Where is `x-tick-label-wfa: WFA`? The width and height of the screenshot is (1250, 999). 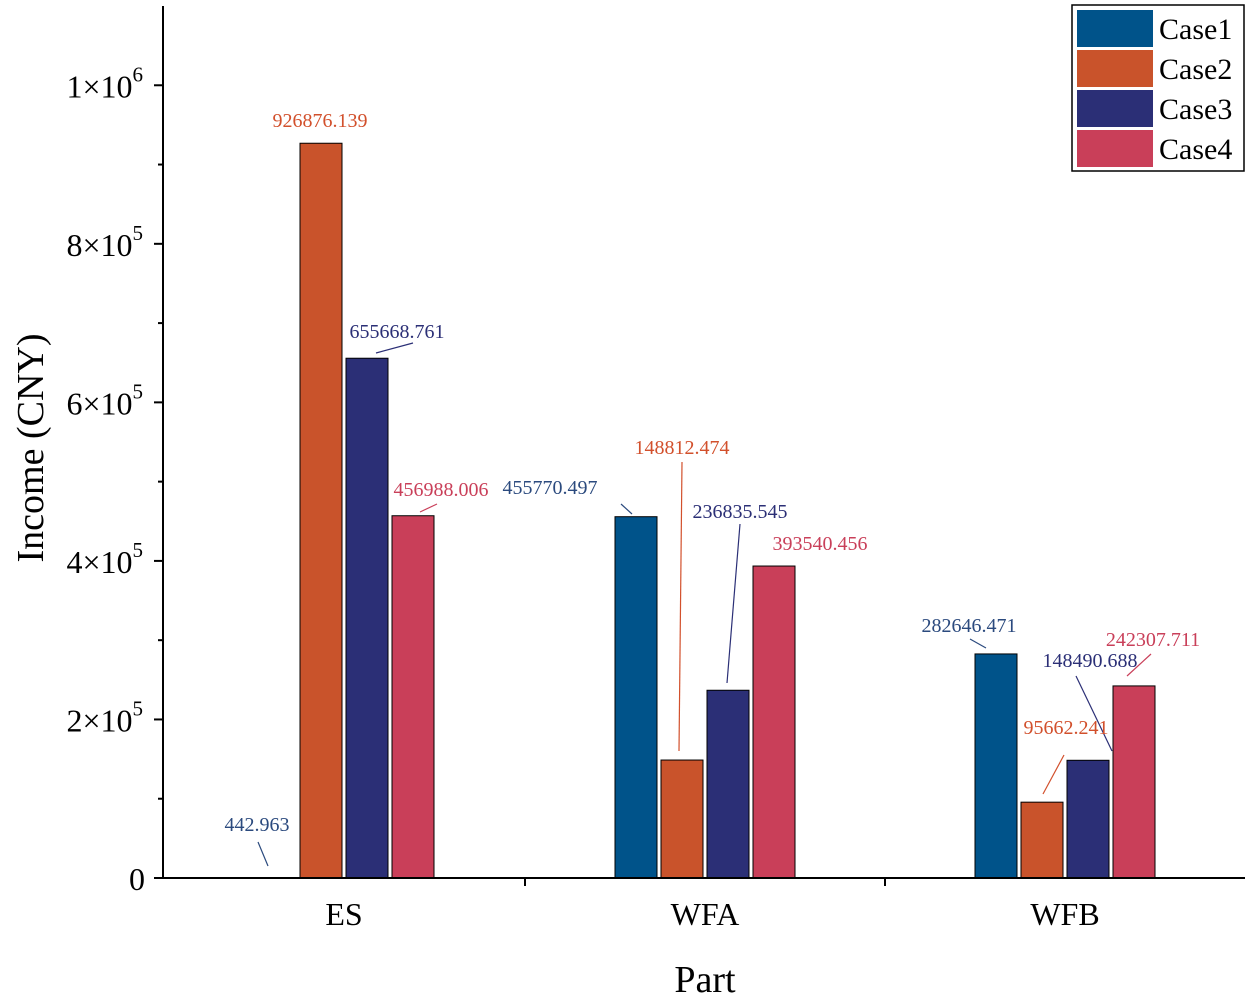
x-tick-label-wfa: WFA is located at coordinates (705, 914).